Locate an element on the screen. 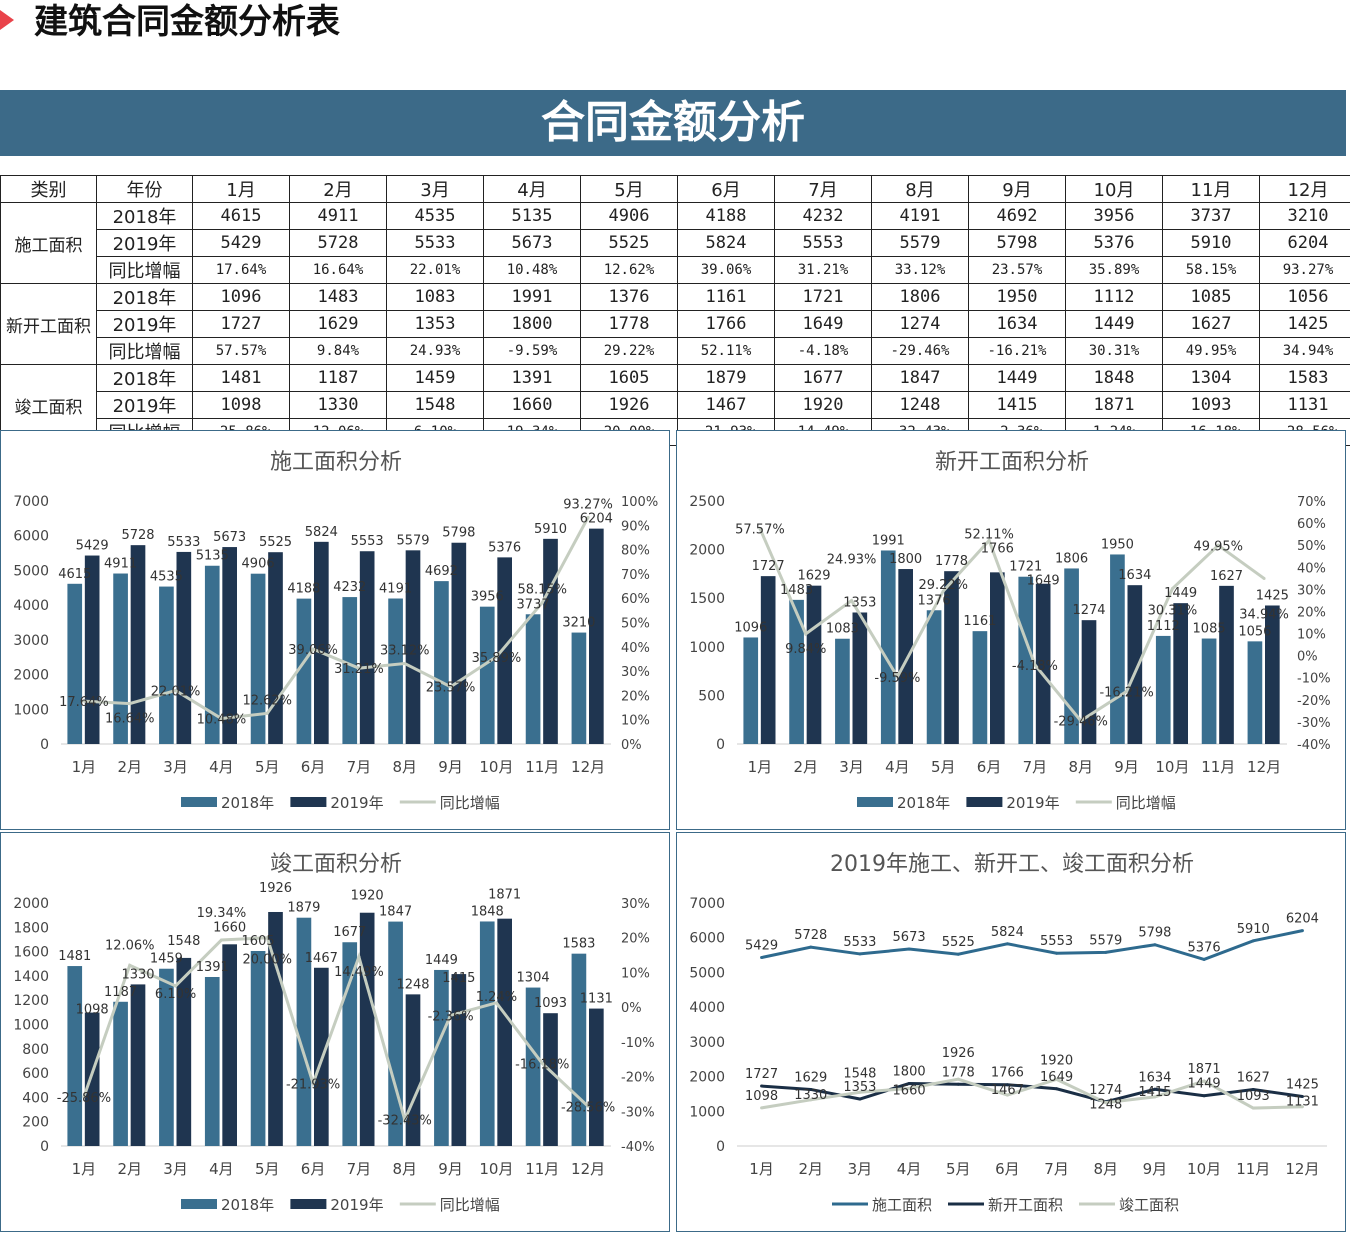  value-cell: 1871 is located at coordinates (1114, 405).